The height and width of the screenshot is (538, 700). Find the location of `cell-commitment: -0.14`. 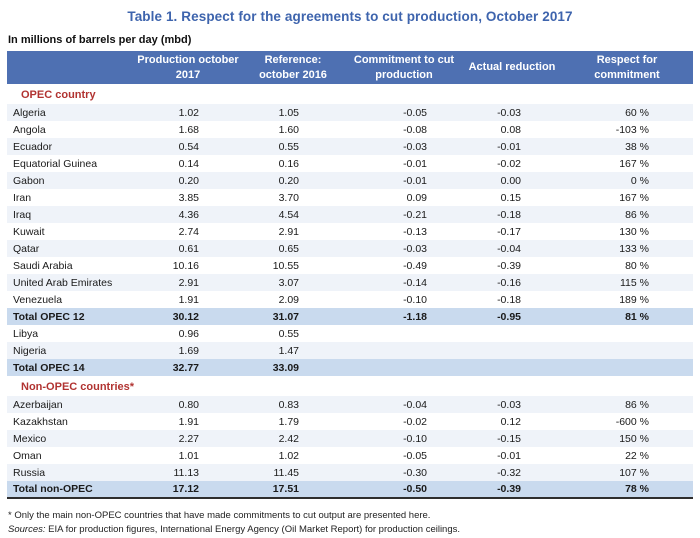

cell-commitment: -0.14 is located at coordinates (415, 282).